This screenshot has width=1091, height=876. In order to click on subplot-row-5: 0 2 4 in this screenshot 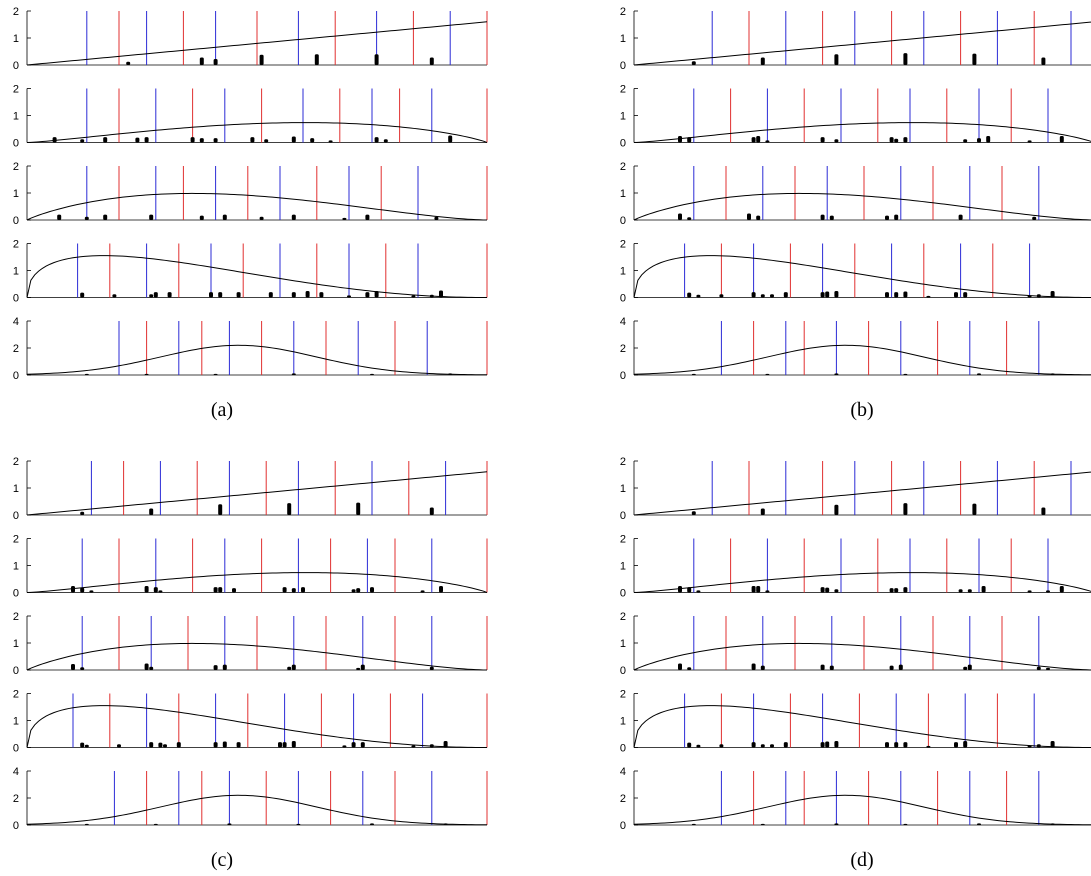, I will do `click(250, 799)`.